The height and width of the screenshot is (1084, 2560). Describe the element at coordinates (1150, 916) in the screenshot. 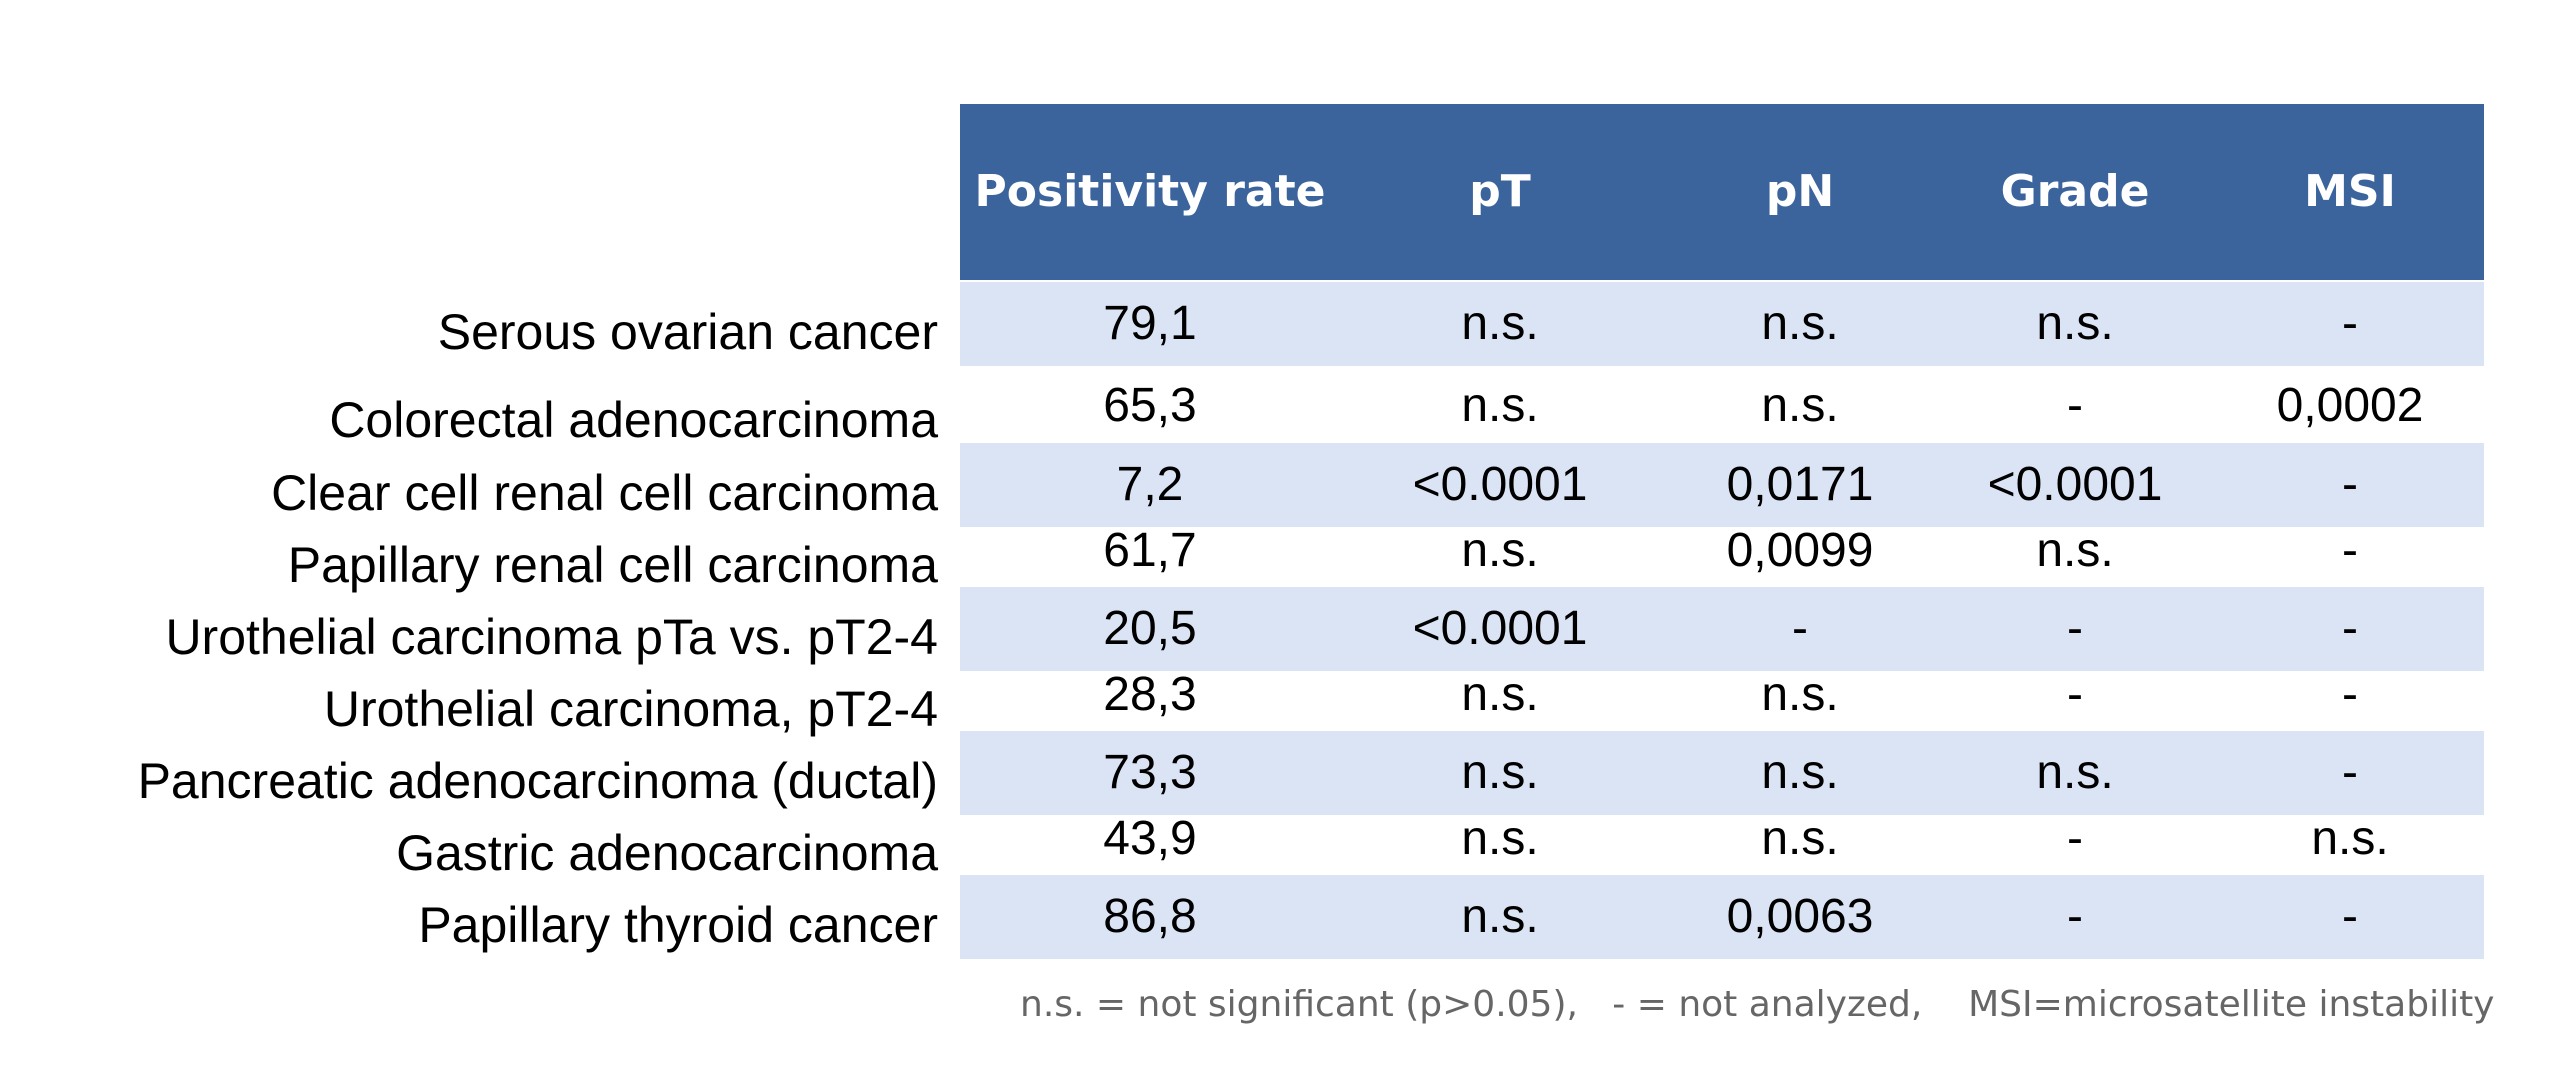

I see `table-cell: 86,8` at that location.